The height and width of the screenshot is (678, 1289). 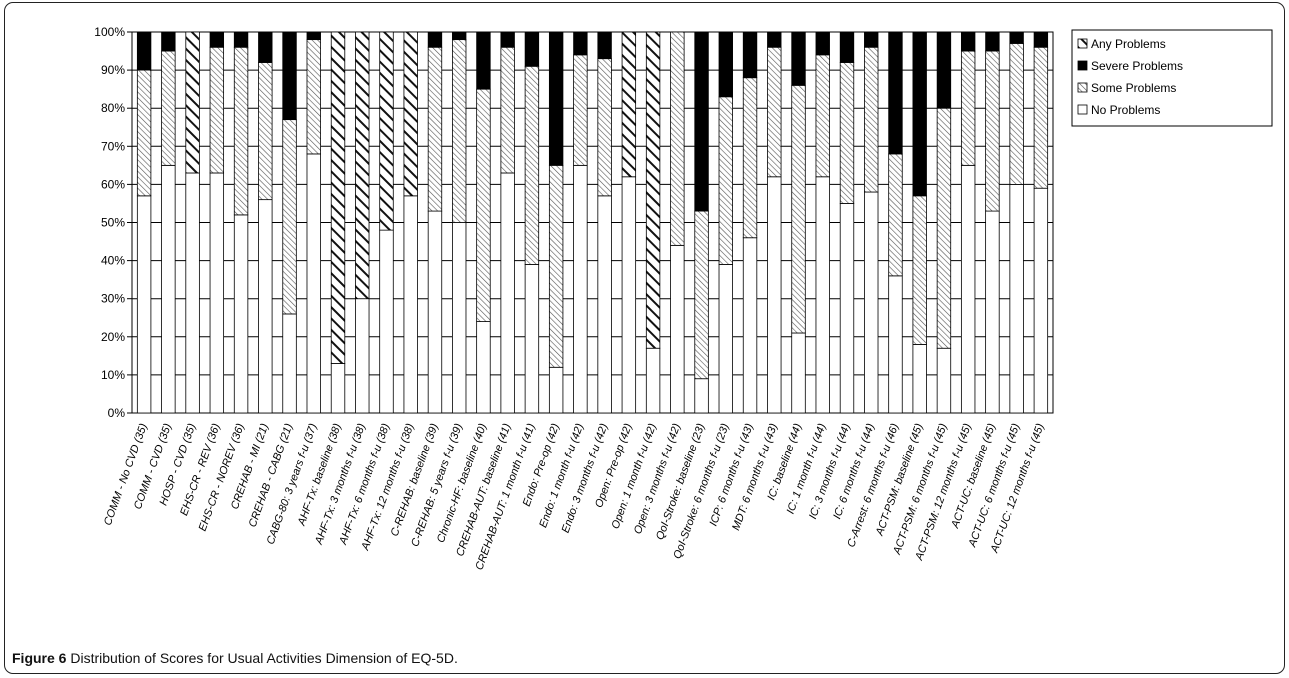 What do you see at coordinates (113, 337) in the screenshot?
I see `y-tick-label: 20%` at bounding box center [113, 337].